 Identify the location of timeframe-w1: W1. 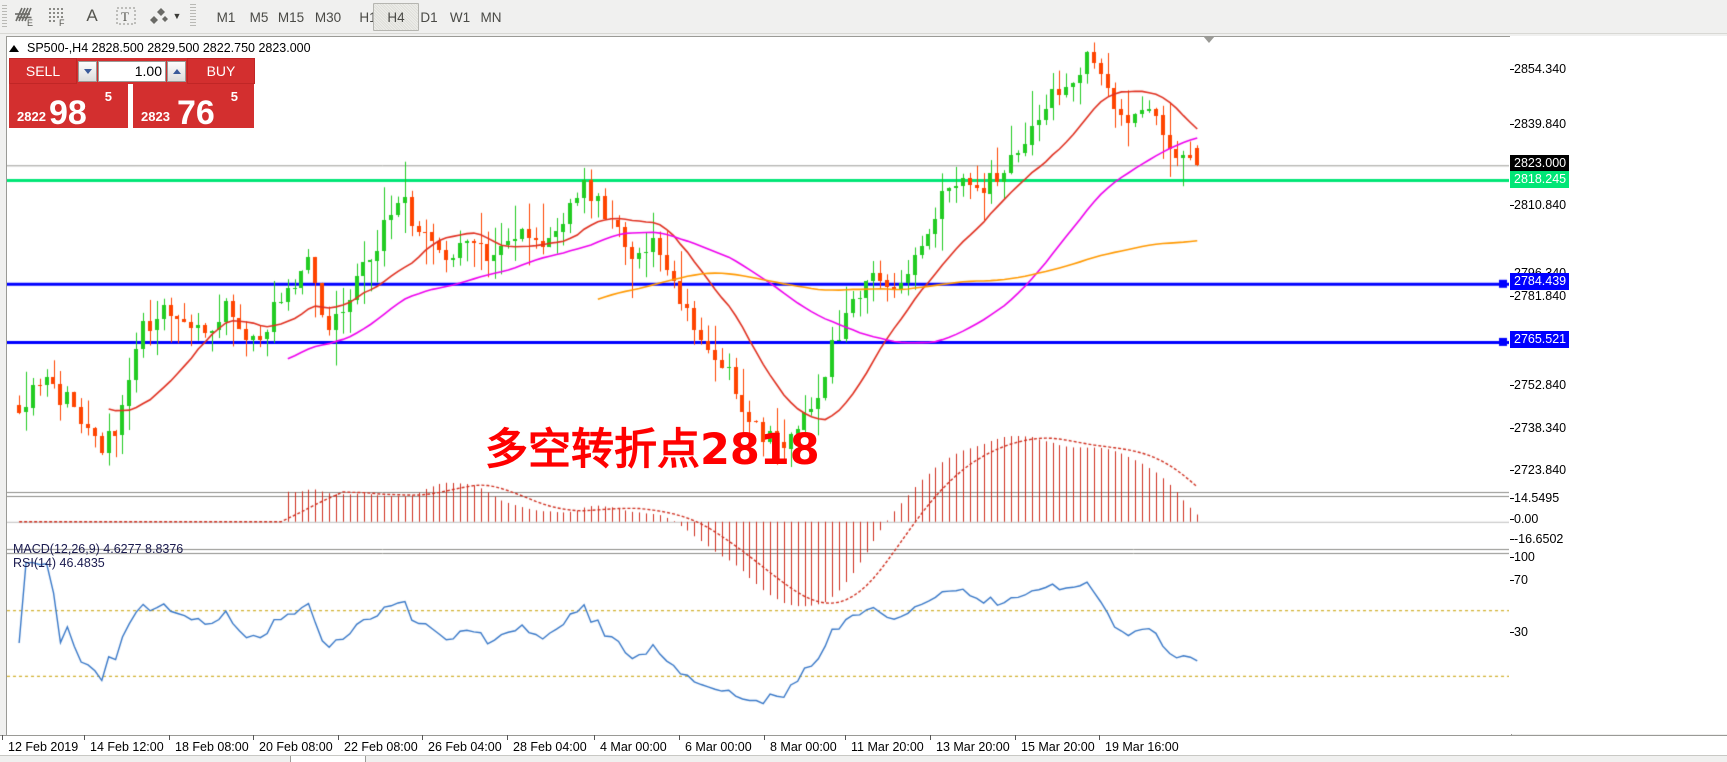
(460, 17).